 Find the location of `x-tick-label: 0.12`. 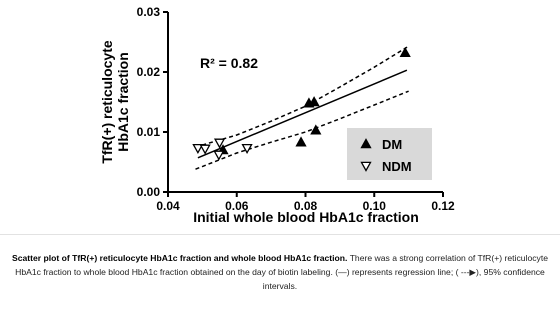

x-tick-label: 0.12 is located at coordinates (443, 206).